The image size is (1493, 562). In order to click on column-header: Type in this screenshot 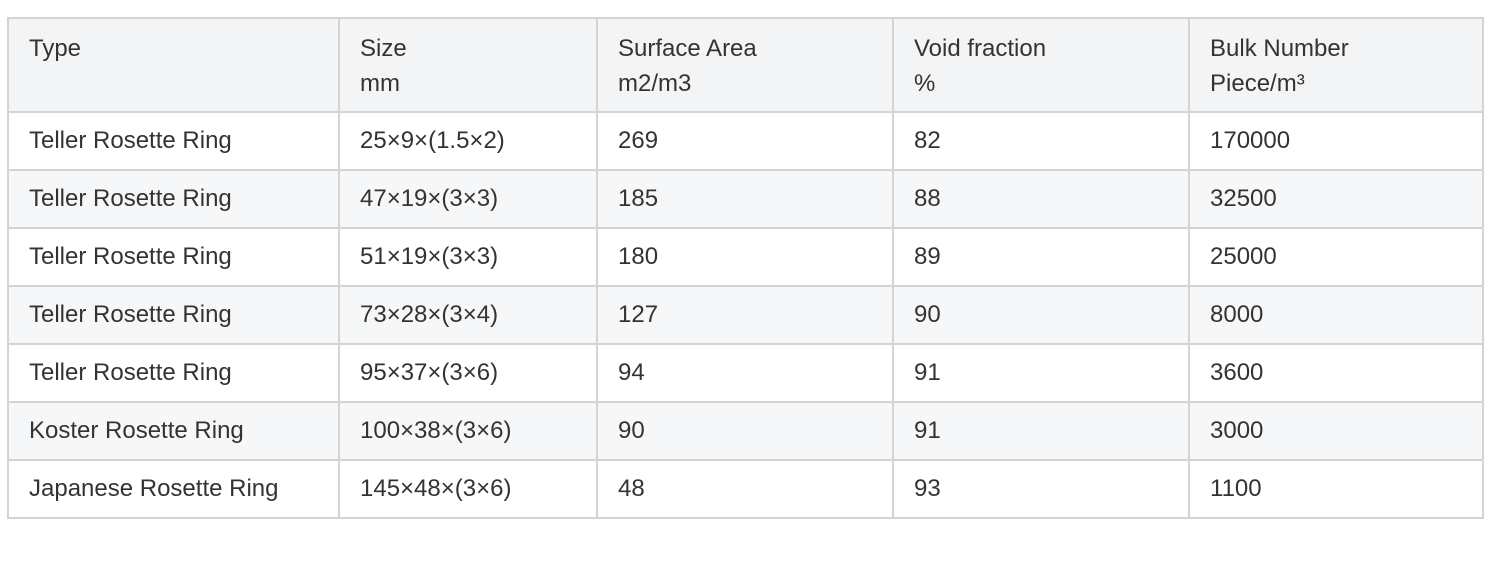, I will do `click(173, 65)`.